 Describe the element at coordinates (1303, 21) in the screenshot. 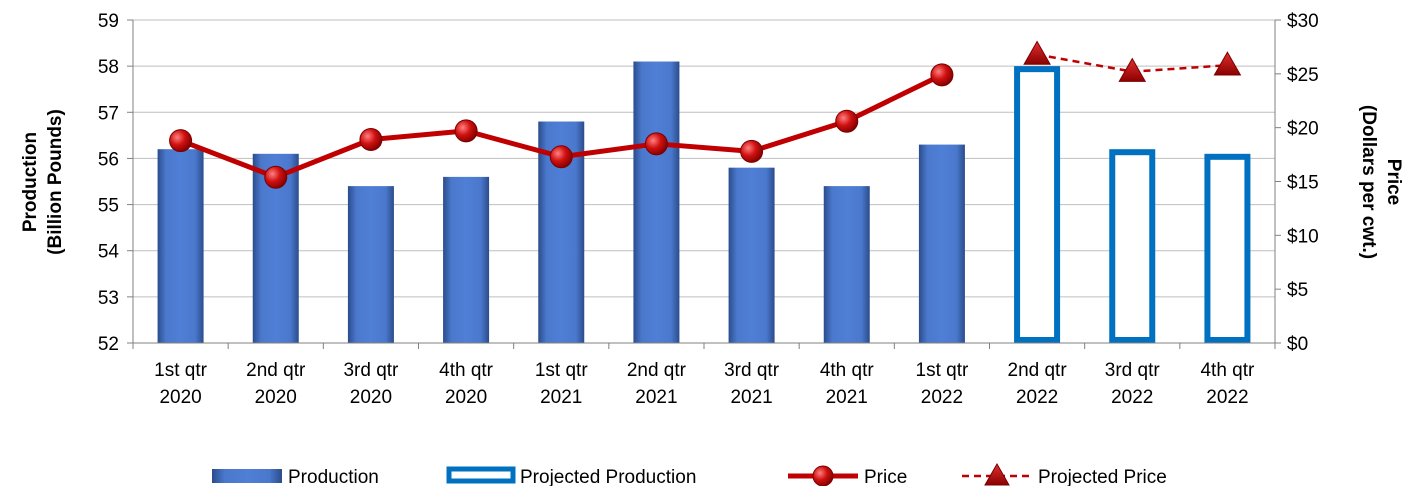

I see `right-tick-label: $30` at that location.